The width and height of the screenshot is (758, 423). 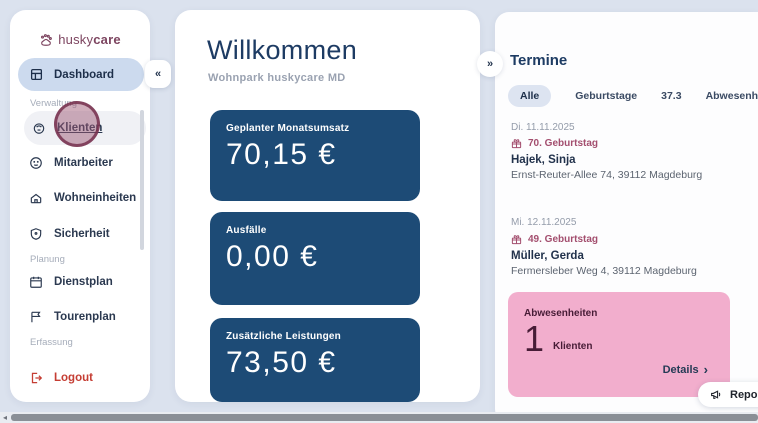 I want to click on sidebar-item-label: Mitarbeiter, so click(x=83, y=163).